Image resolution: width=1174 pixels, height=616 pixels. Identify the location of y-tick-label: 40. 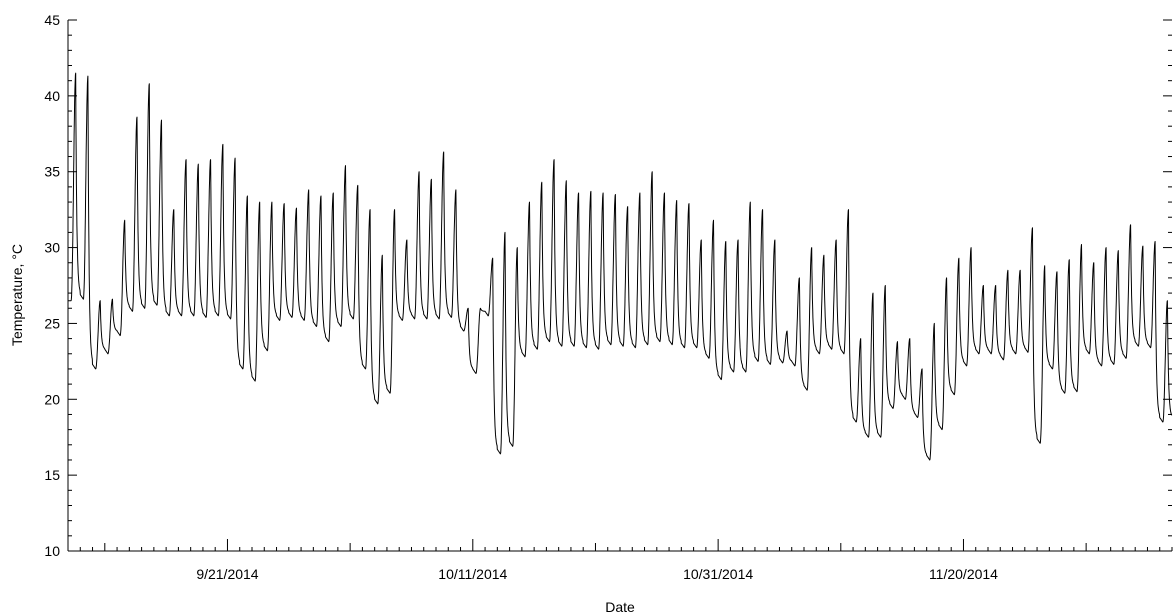
(52, 96).